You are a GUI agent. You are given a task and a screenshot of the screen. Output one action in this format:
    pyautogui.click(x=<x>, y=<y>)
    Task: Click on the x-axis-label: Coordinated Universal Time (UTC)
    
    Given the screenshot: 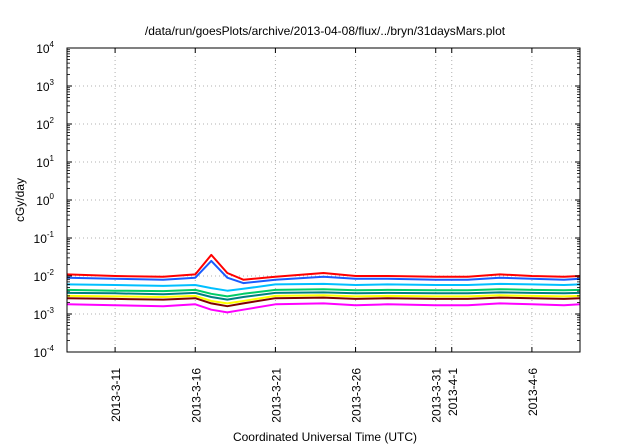 What is the action you would take?
    pyautogui.click(x=325, y=437)
    